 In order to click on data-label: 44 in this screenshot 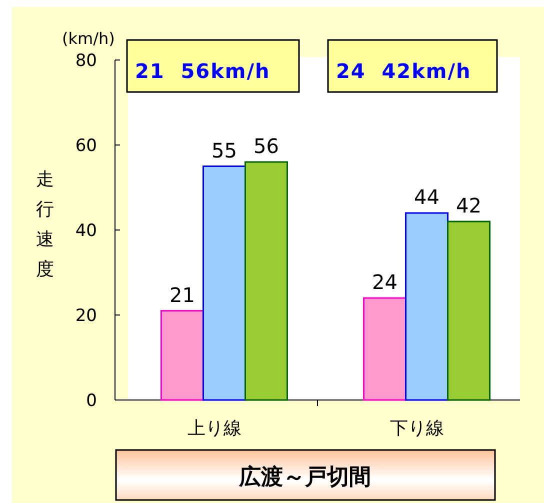, I will do `click(427, 197)`.